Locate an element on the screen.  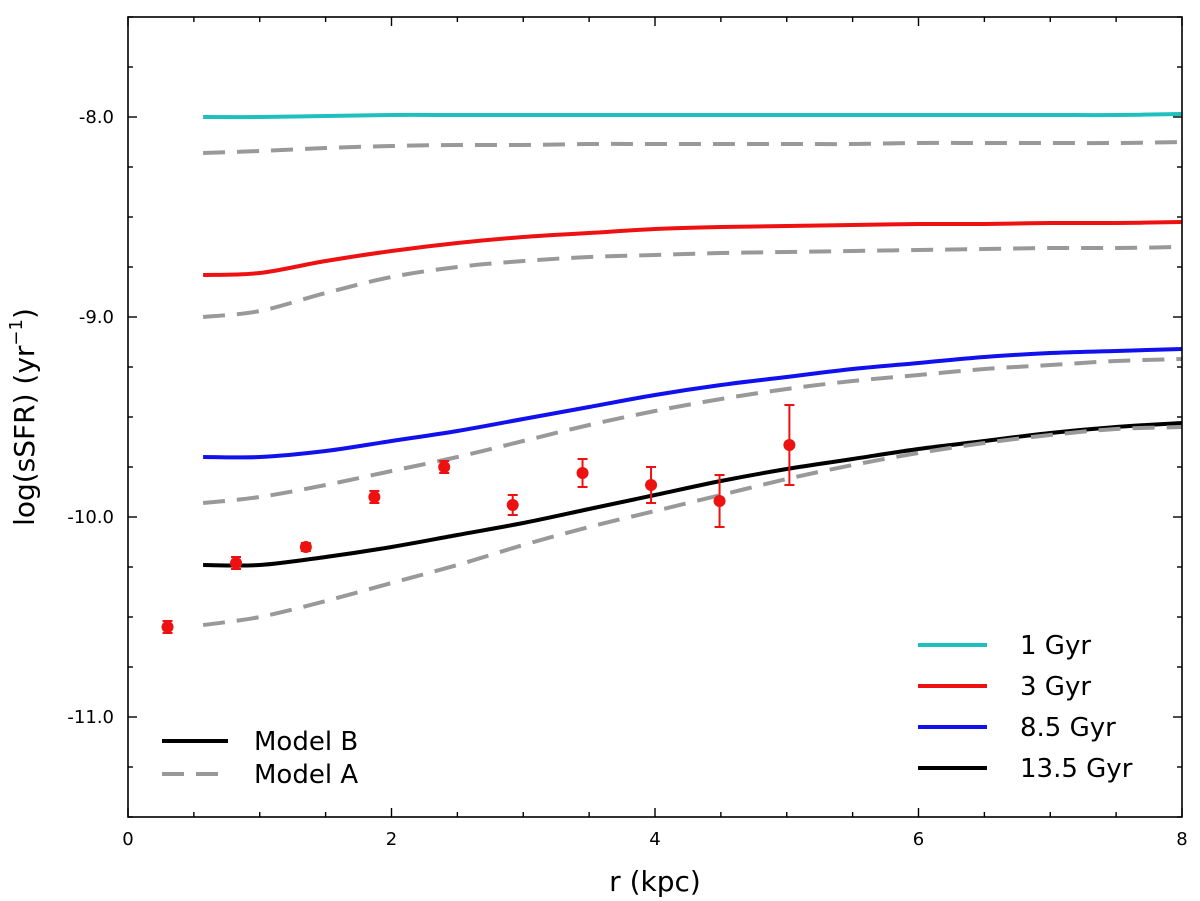
y-axis-title: log(sSFR) (yr−1) is located at coordinates (23, 417).